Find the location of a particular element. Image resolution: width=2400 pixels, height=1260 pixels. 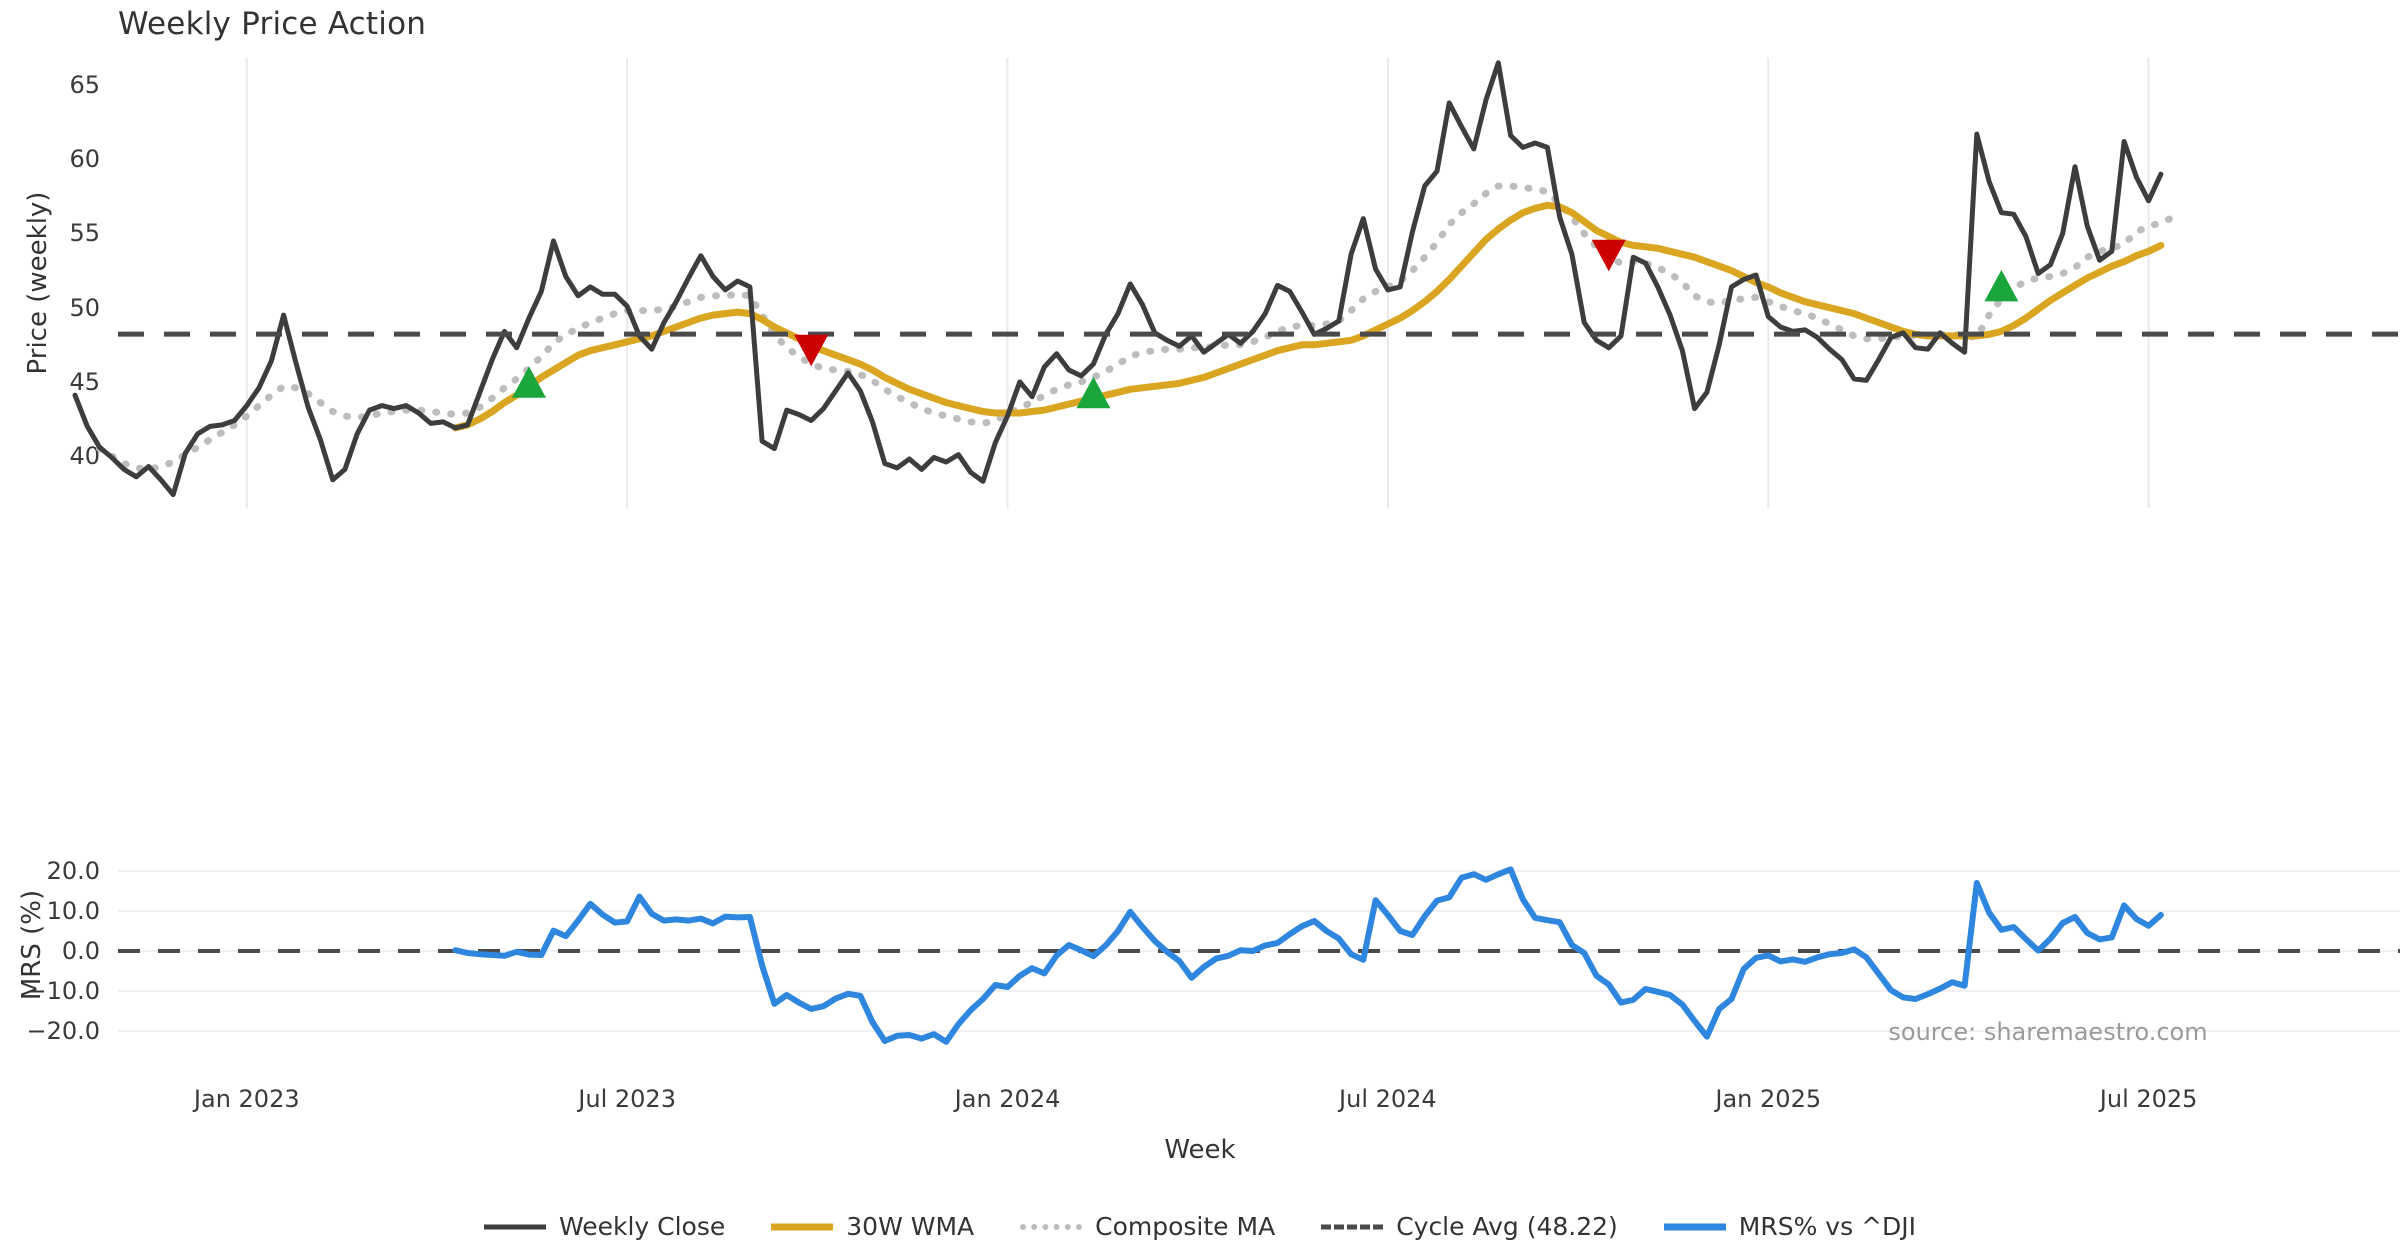

price-y-tick-label: 50 is located at coordinates (84, 307).